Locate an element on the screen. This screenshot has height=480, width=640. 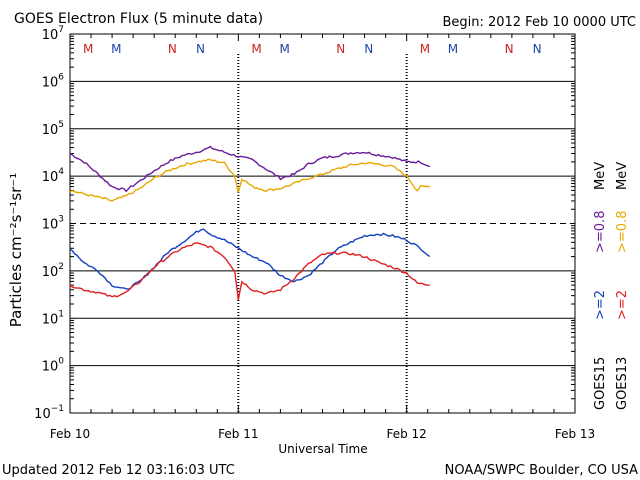
x-axis-label: Universal Time is located at coordinates (322, 449).